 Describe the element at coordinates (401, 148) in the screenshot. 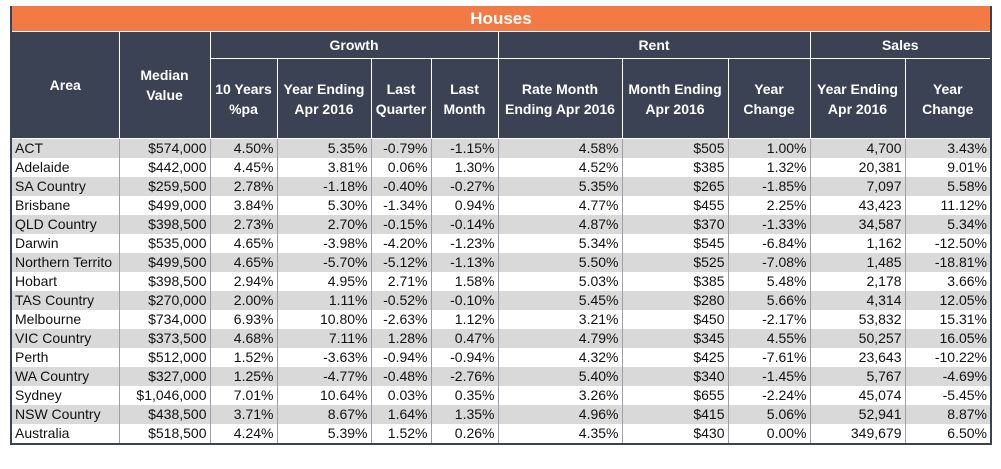

I see `cell-last-quarter: -0.79%` at that location.